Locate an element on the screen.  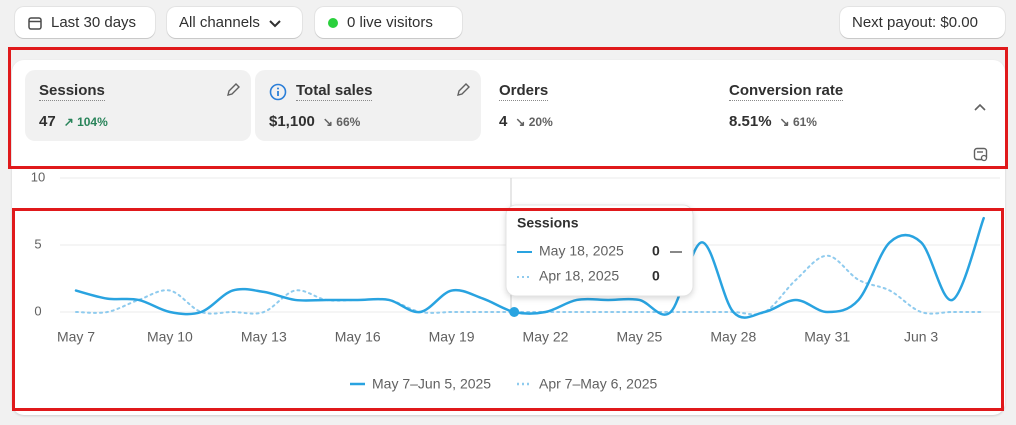
metric-card: Conversion rate 8.51% ↘ 61% is located at coordinates (828, 105).